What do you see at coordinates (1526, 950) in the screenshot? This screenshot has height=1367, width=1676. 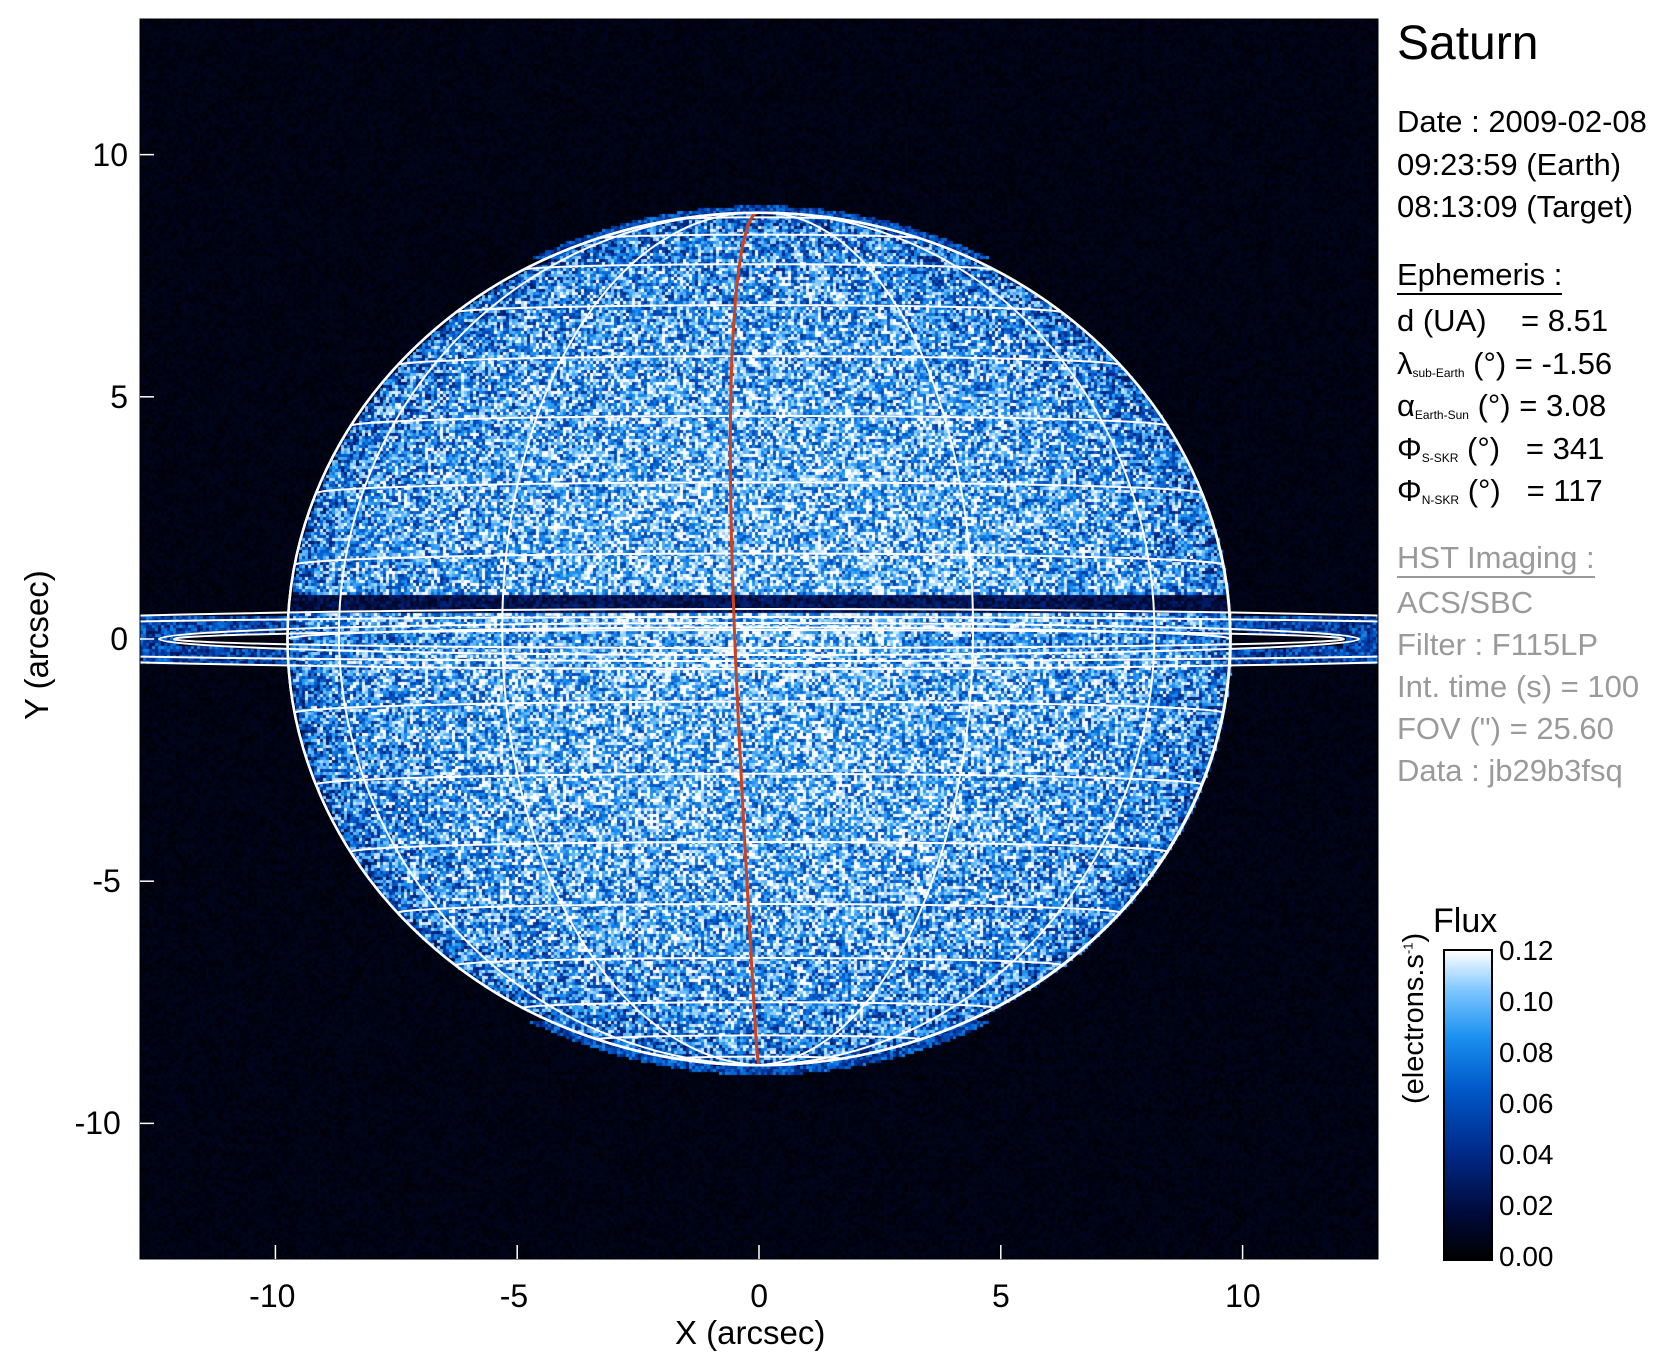 I see `colorbar-tick-label: 0.12` at bounding box center [1526, 950].